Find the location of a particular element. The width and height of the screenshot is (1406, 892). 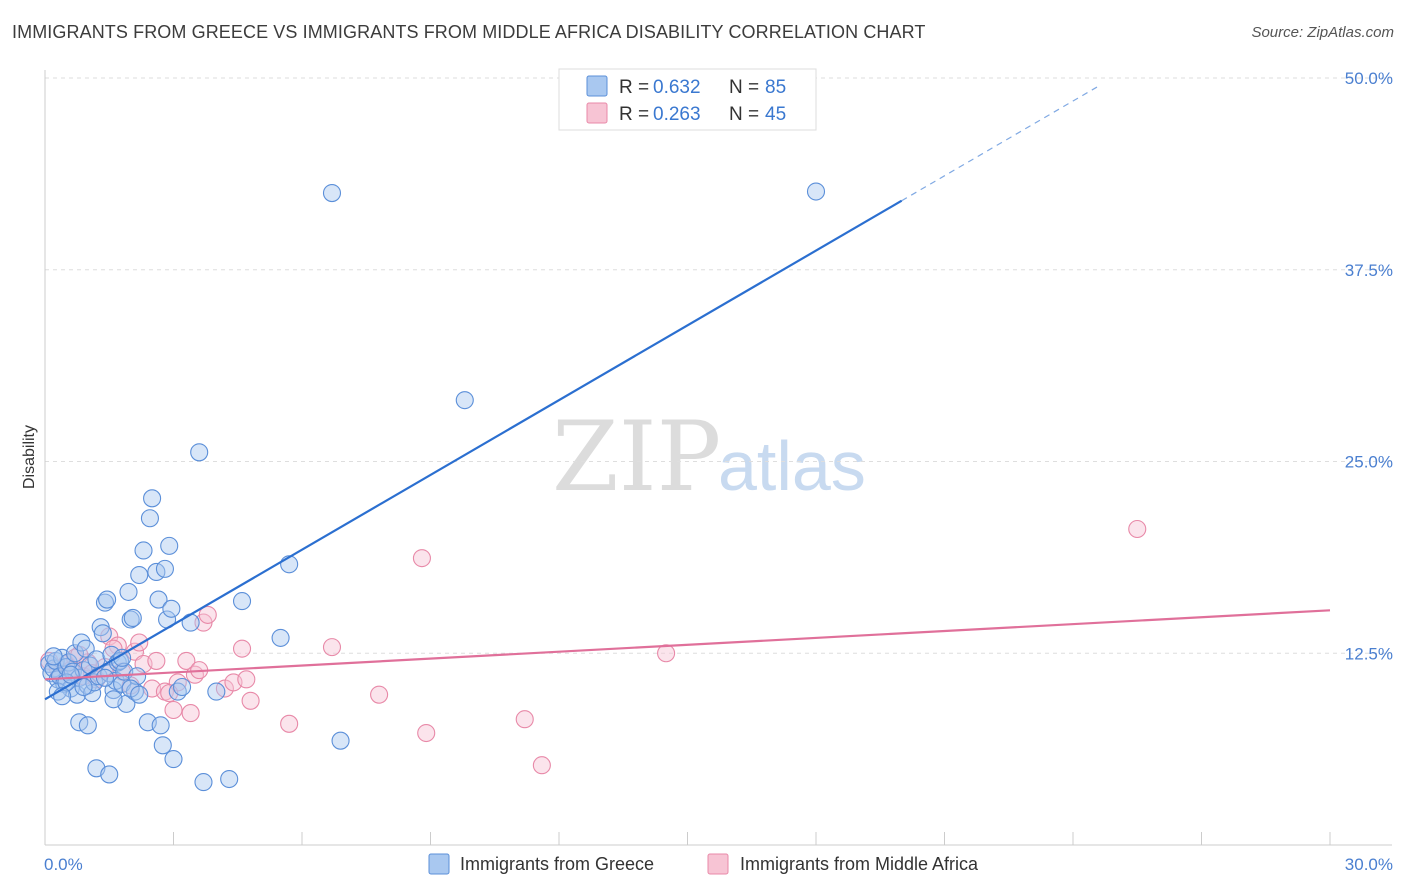

legend-swatch-middle-africa is located at coordinates (597, 113).